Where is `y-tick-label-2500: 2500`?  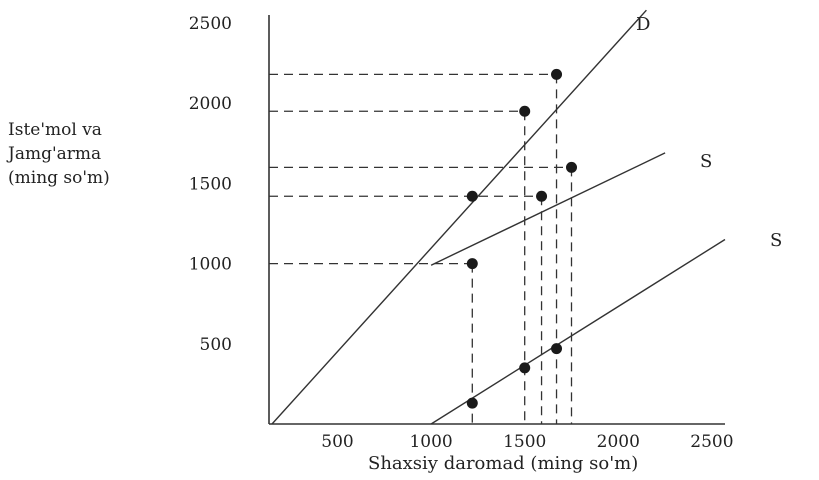
y-tick-label-2500: 2500 is located at coordinates (210, 24).